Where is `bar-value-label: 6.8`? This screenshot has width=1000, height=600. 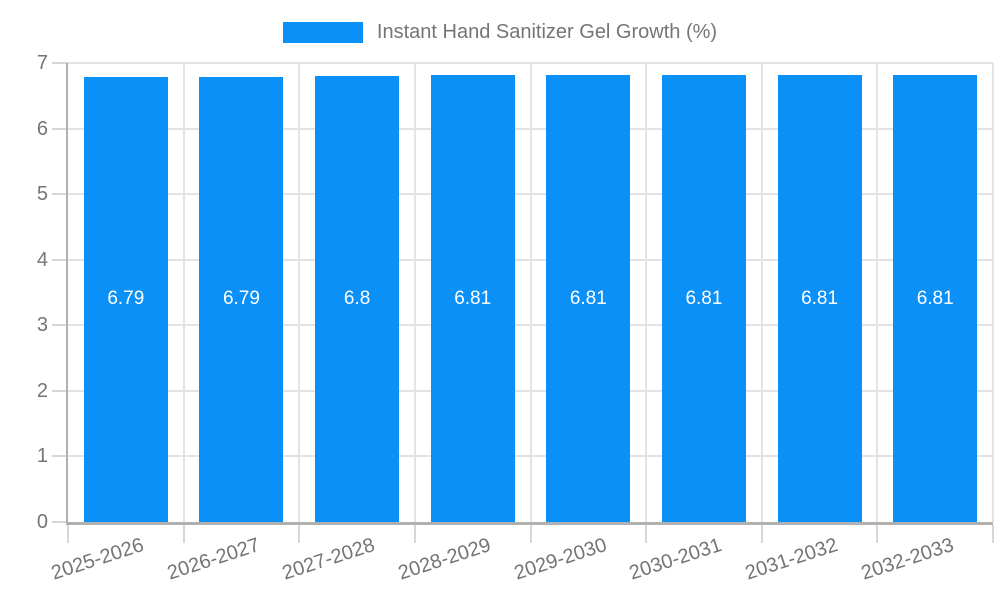
bar-value-label: 6.8 is located at coordinates (357, 299).